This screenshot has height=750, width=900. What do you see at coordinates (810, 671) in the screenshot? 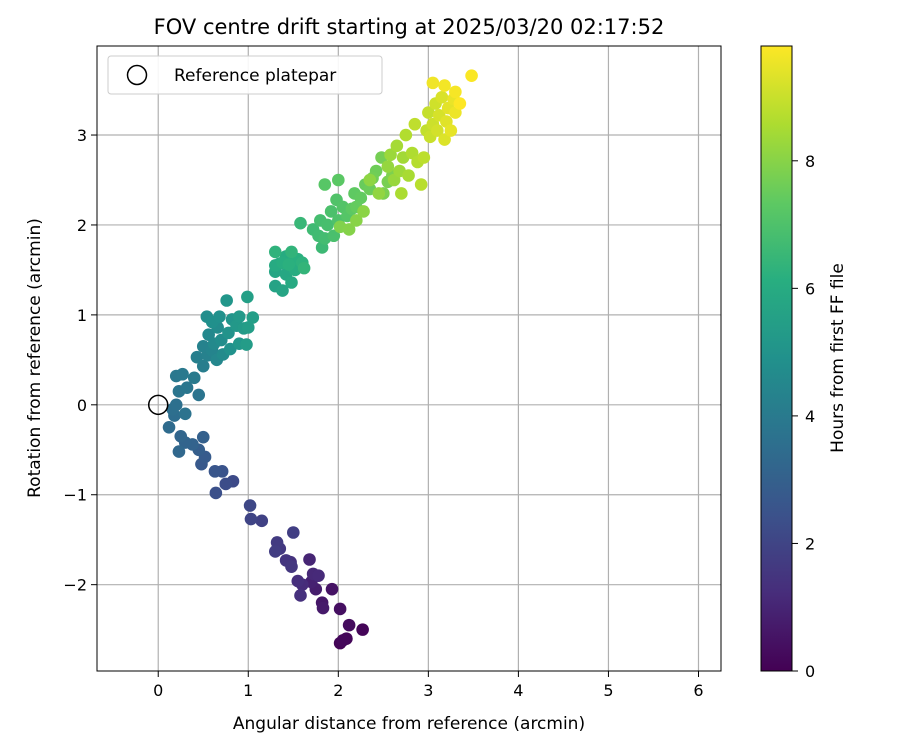
I see `colorbar-tick-label: 0` at bounding box center [810, 671].